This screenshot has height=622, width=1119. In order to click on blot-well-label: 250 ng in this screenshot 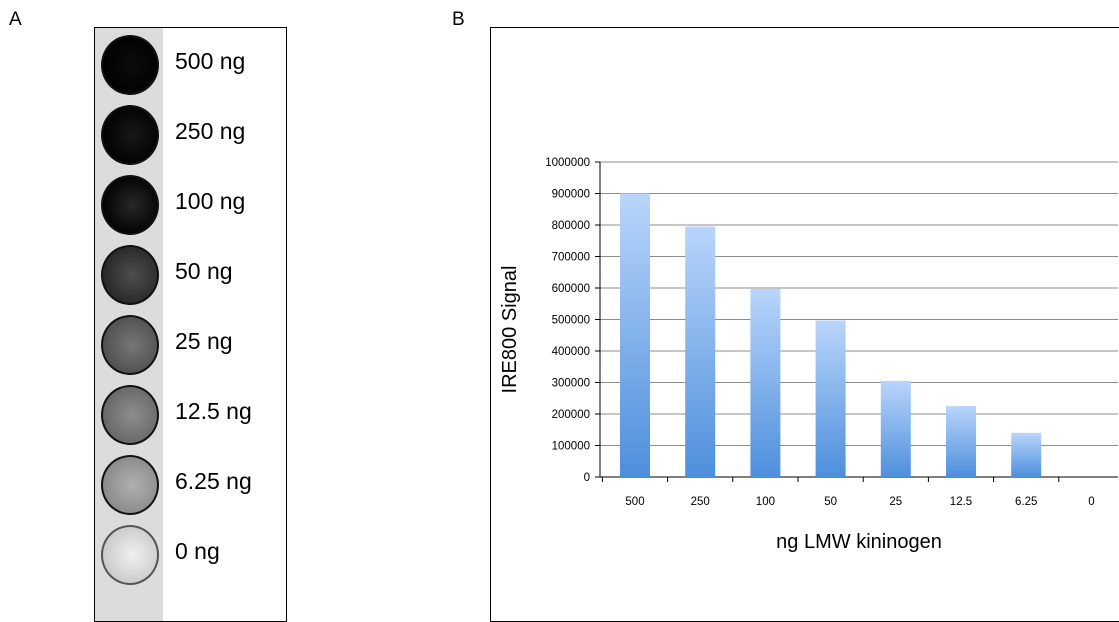, I will do `click(210, 131)`.